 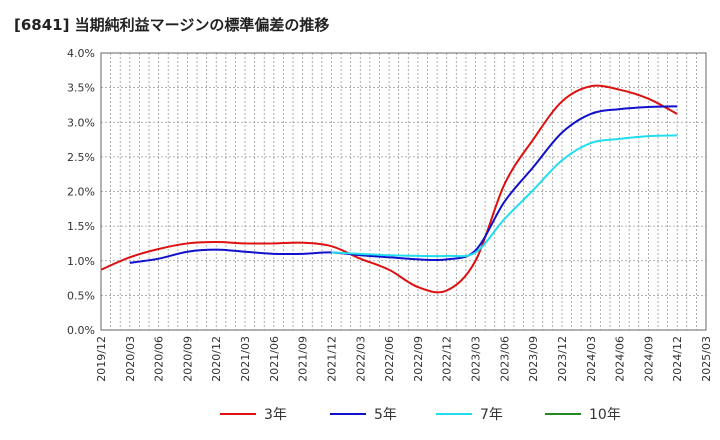 What do you see at coordinates (504, 359) in the screenshot?
I see `x-tick-label: 2023/06` at bounding box center [504, 359].